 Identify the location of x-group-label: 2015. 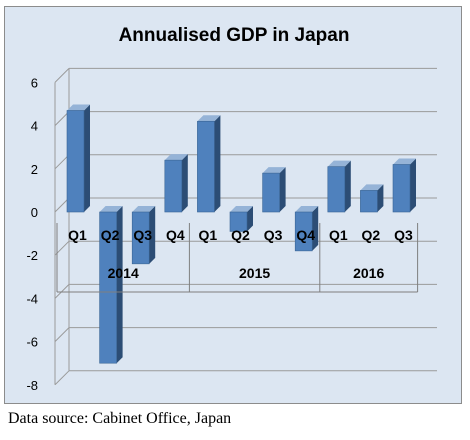
(254, 273).